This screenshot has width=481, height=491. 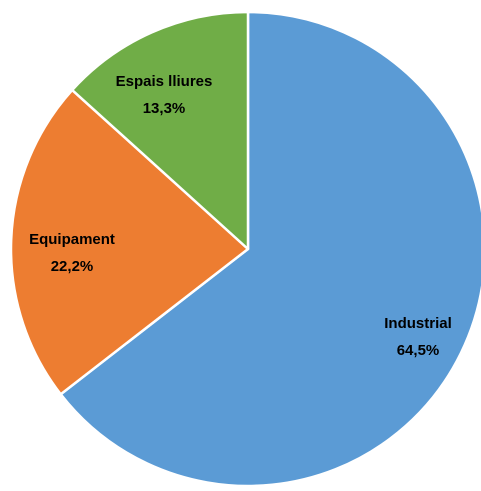 I want to click on slice-value-industrial: 64,5%, so click(x=418, y=350).